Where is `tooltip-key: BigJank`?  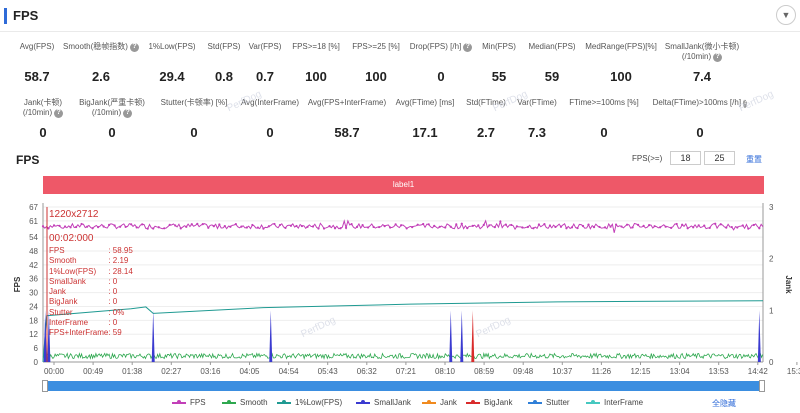
tooltip-key: BigJank is located at coordinates (63, 302).